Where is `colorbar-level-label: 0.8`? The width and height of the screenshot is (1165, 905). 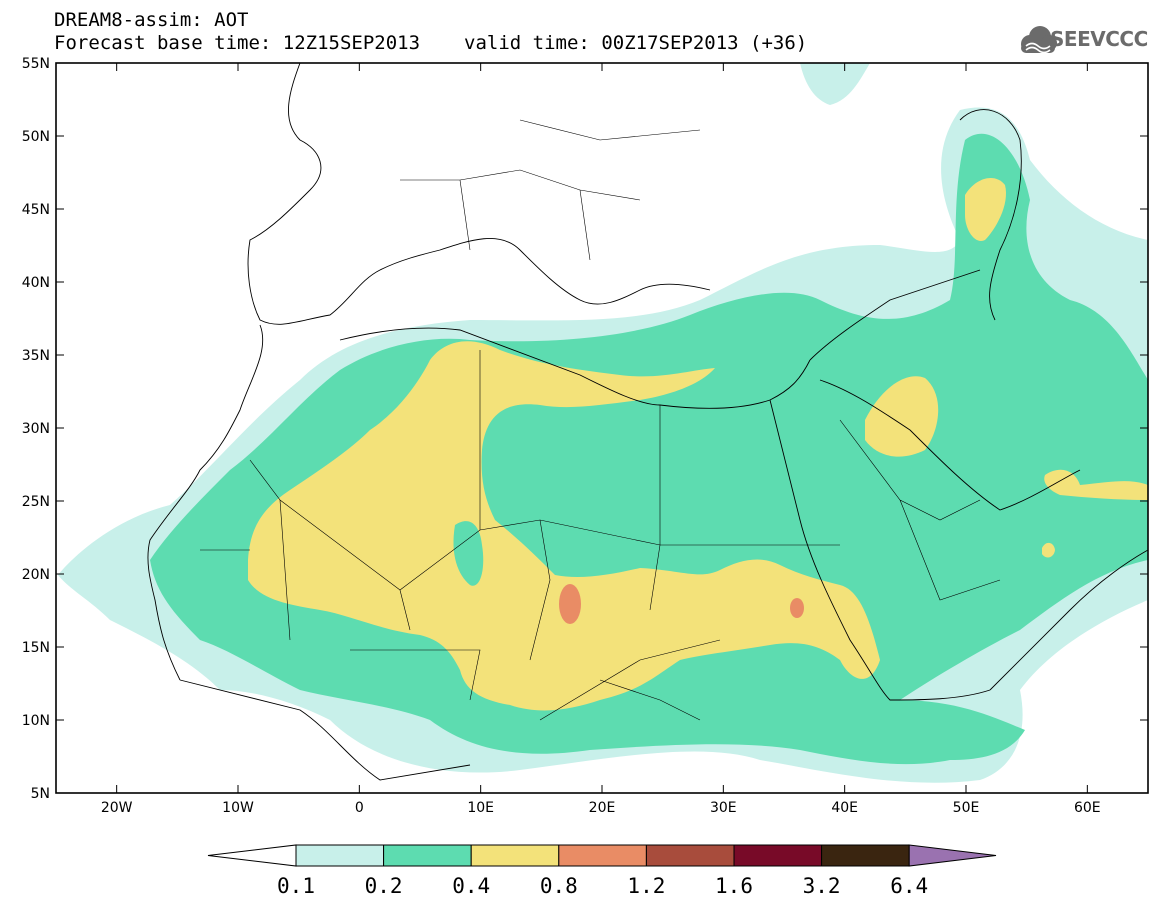
colorbar-level-label: 0.8 is located at coordinates (559, 886).